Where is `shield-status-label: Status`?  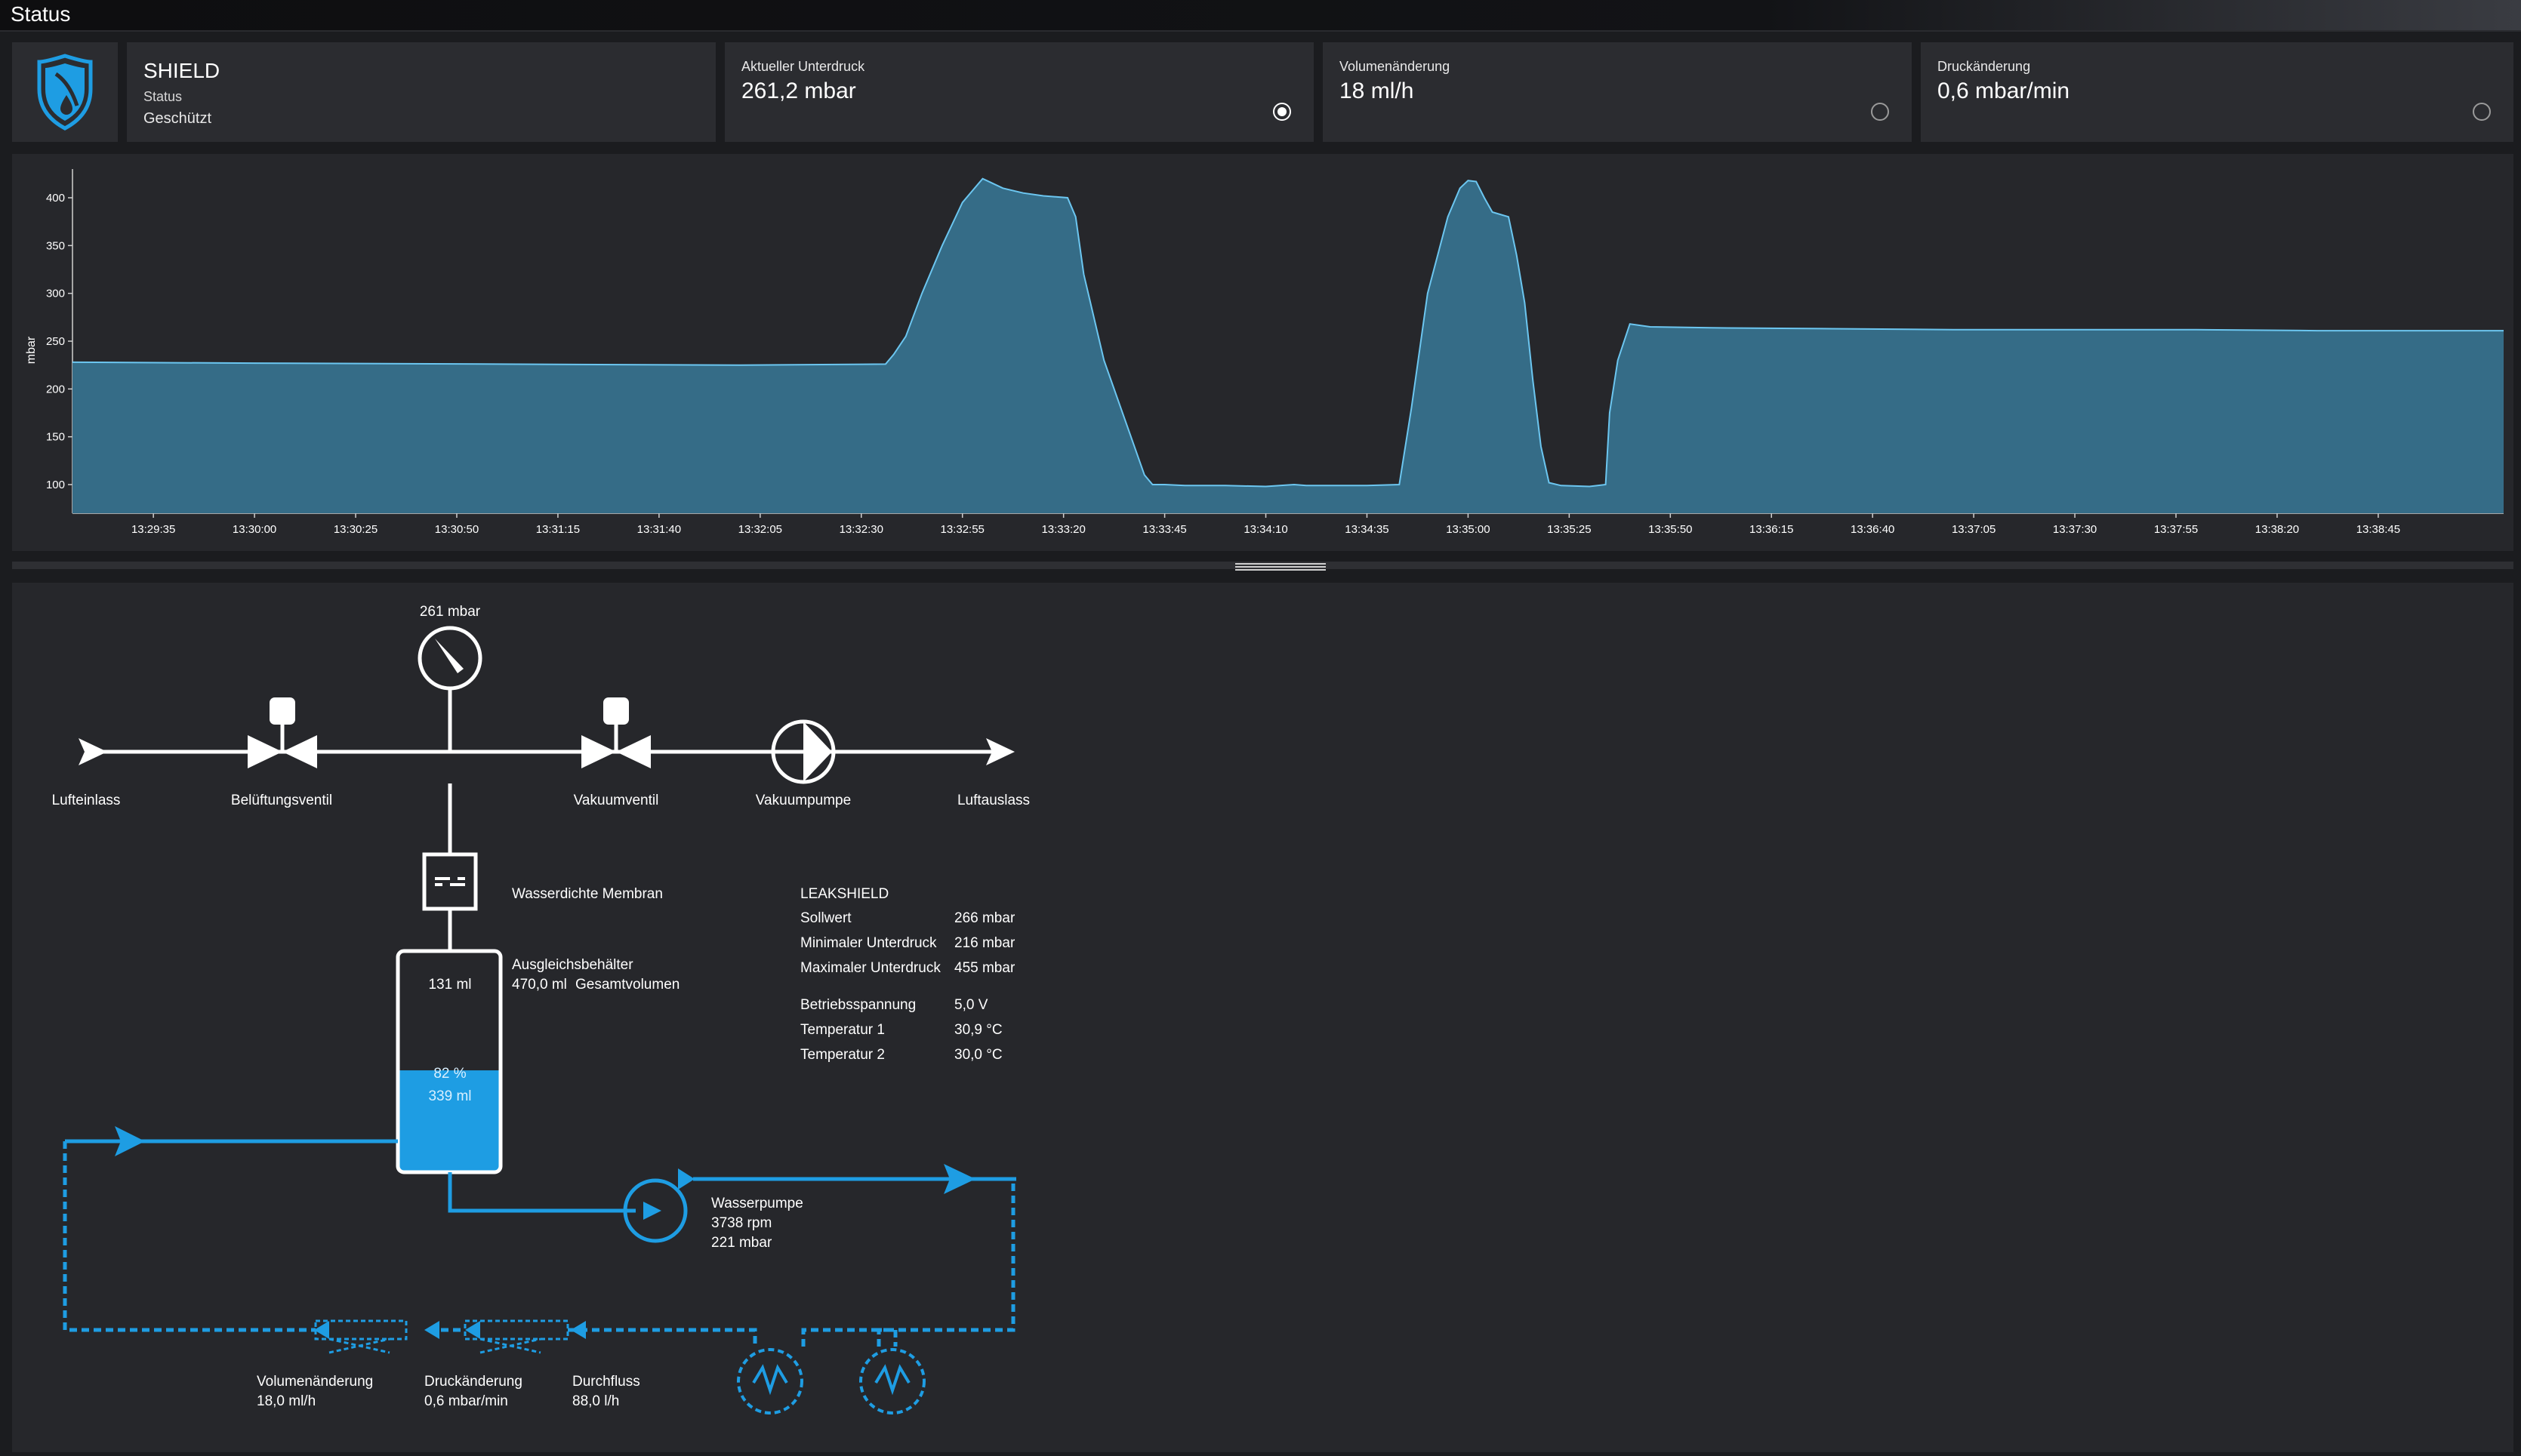 shield-status-label: Status is located at coordinates (163, 96).